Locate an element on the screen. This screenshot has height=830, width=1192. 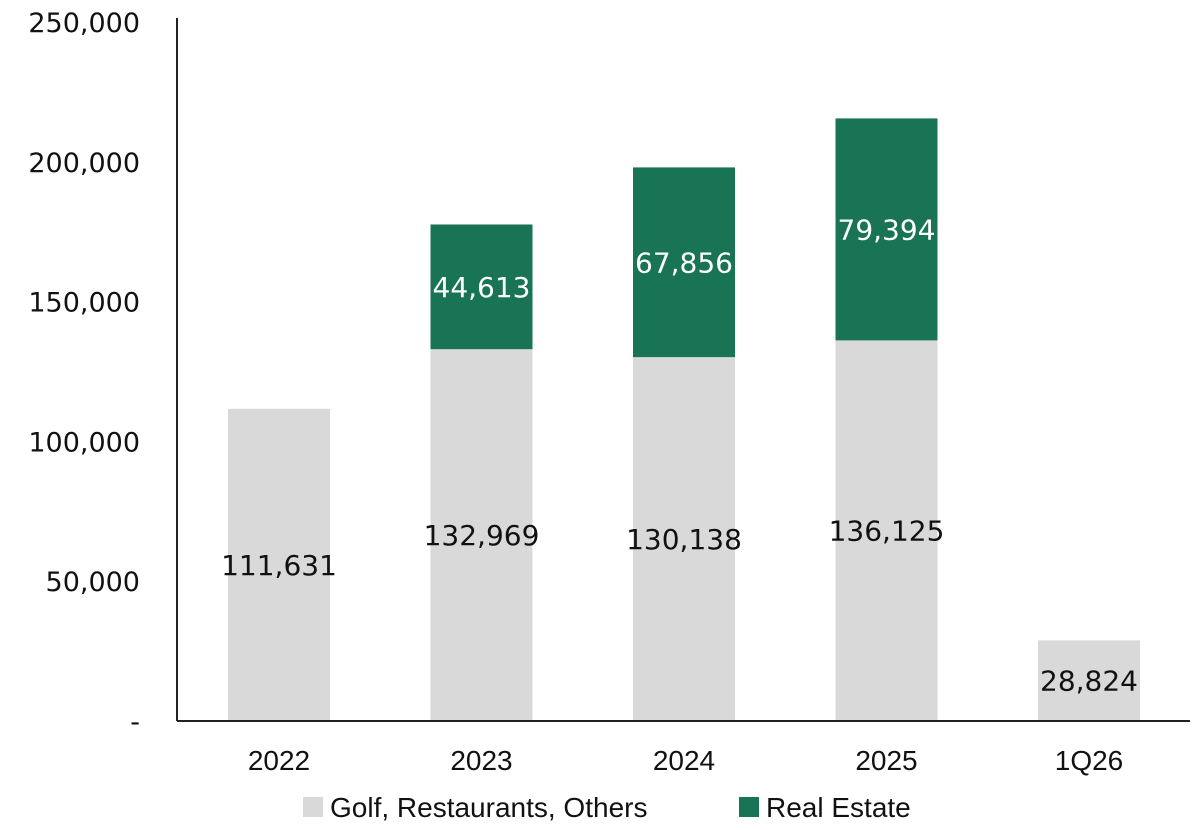
data-label-real-estate: 79,394 is located at coordinates (887, 229).